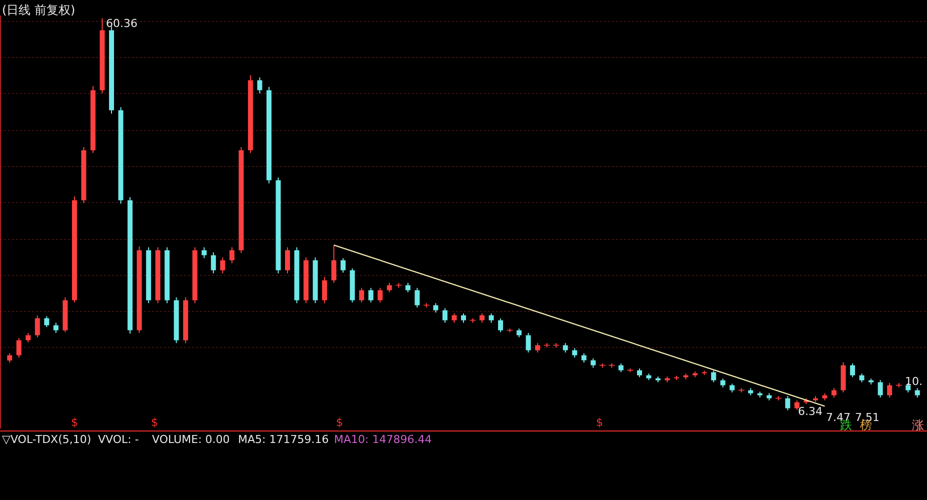 This screenshot has height=500, width=927. Describe the element at coordinates (47, 439) in the screenshot. I see `text: ▽VOL-TDX(5,10)` at that location.